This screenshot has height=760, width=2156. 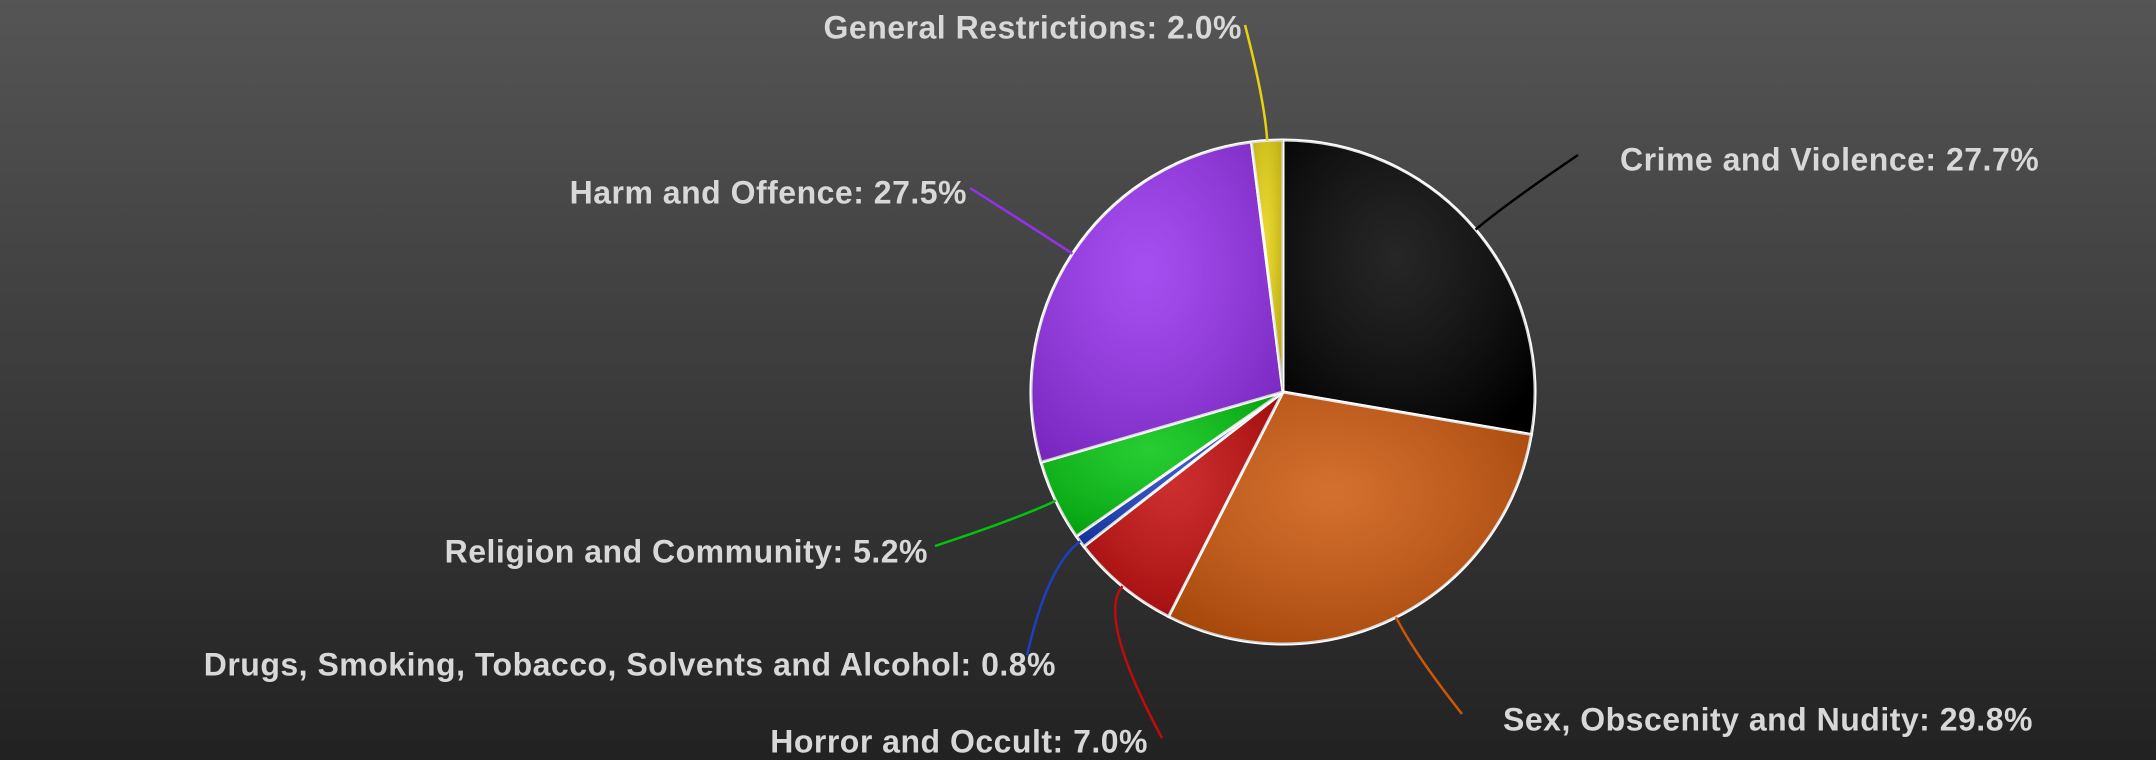 What do you see at coordinates (1829, 159) in the screenshot?
I see `data-label: Crime and Violence: 27.7%` at bounding box center [1829, 159].